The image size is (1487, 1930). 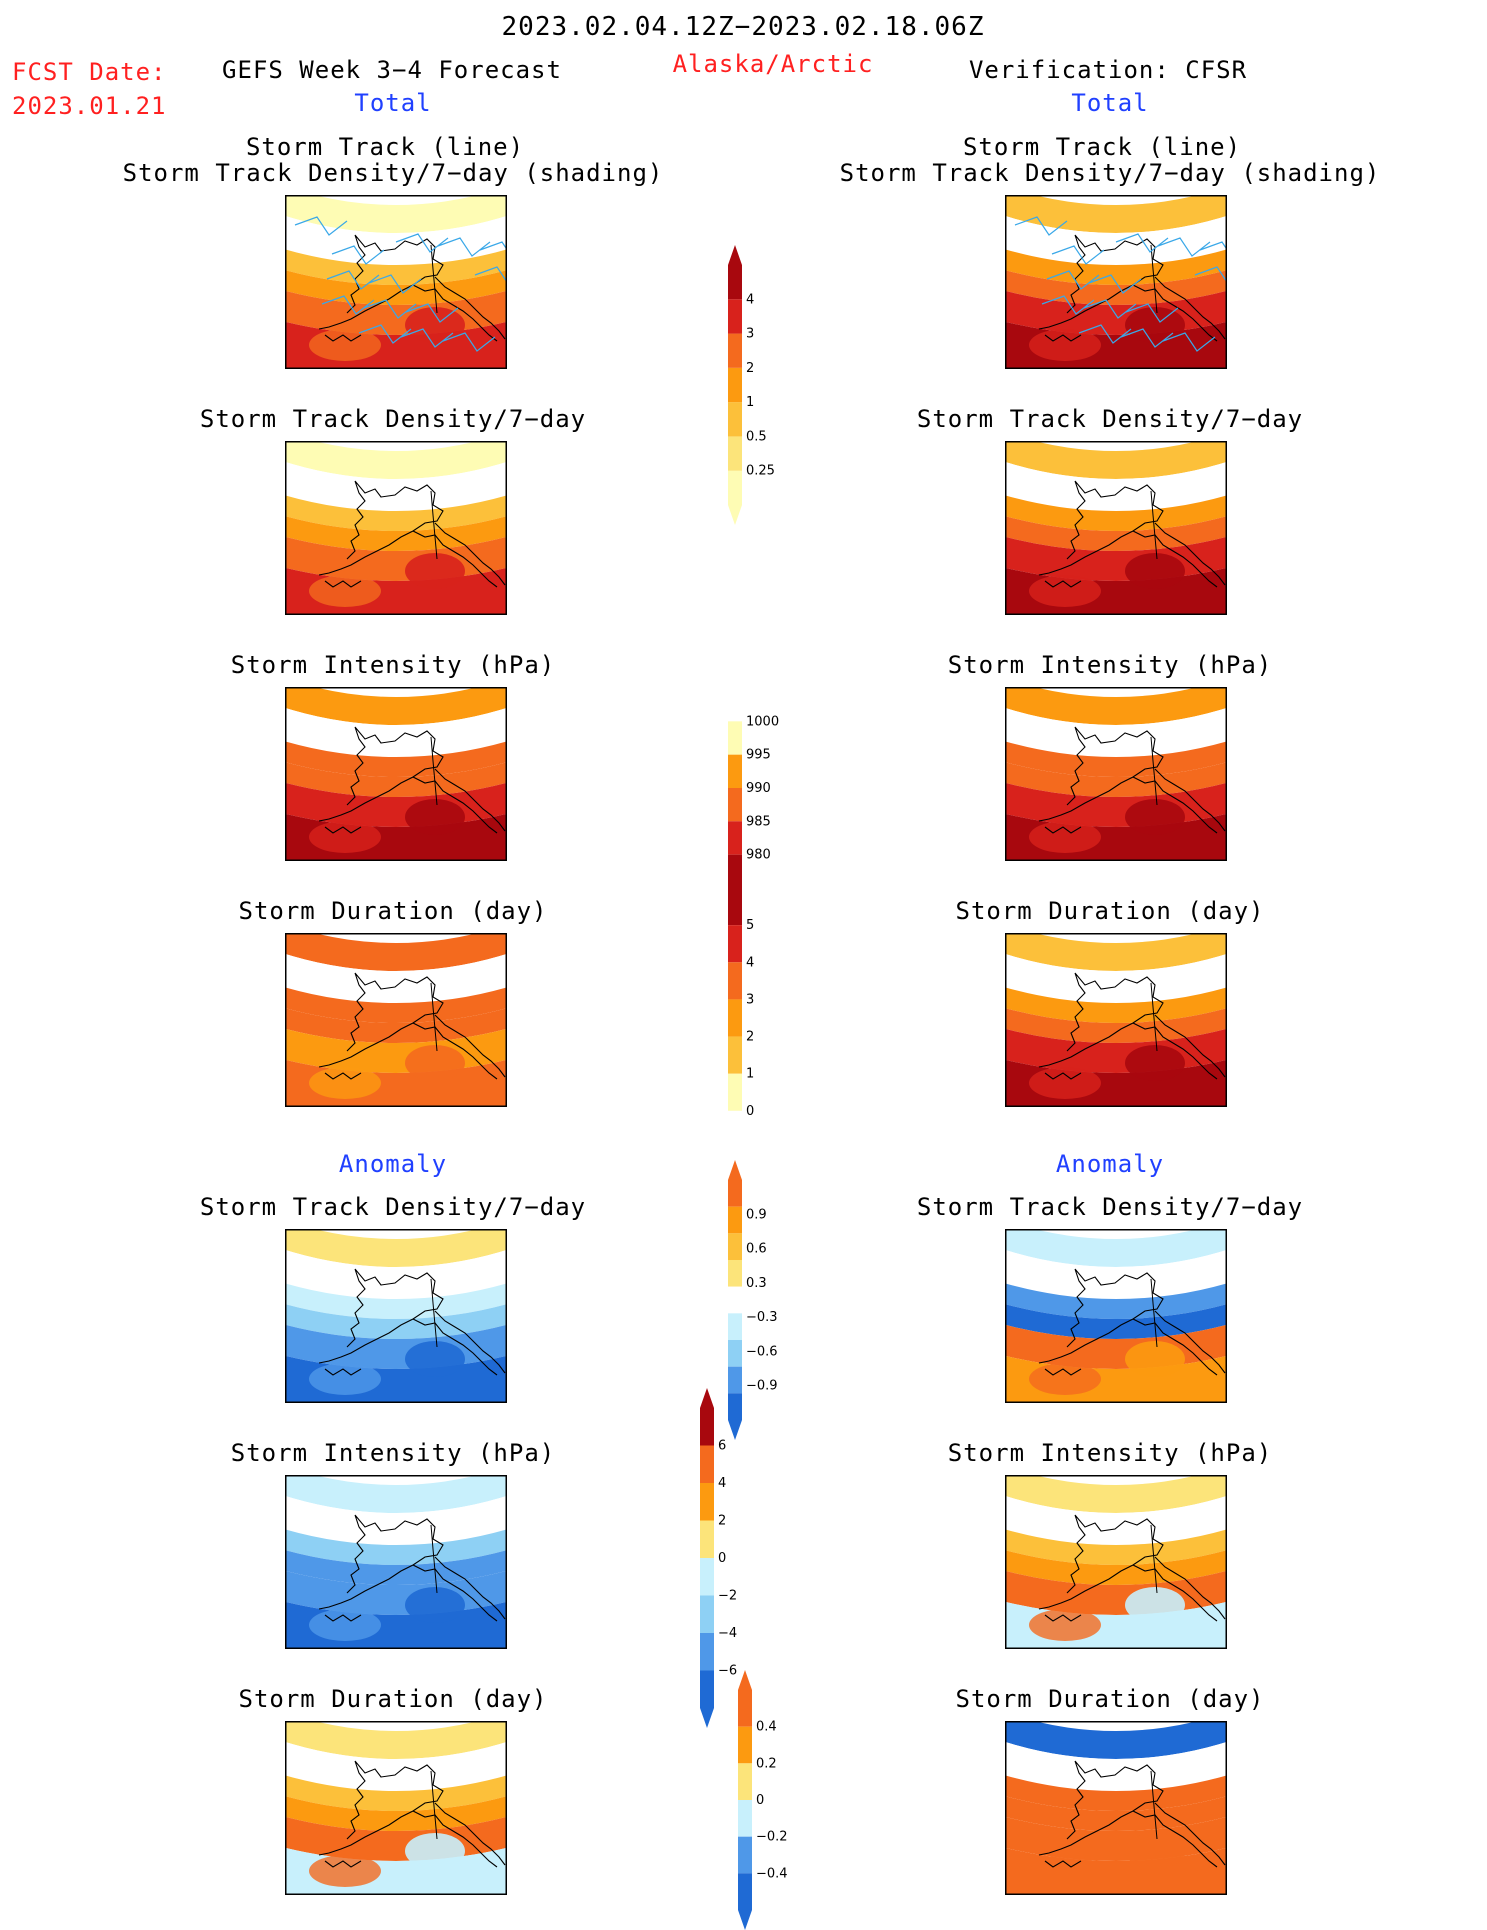 I want to click on map-panel-R6, so click(x=1116, y=1562).